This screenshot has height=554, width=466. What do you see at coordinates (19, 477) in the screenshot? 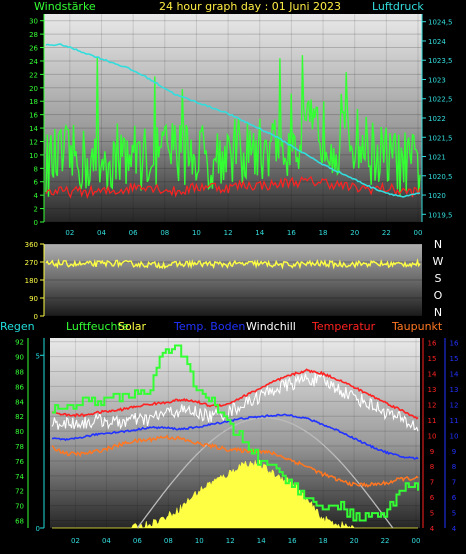
I see `humidity-tick-label: 74` at bounding box center [19, 477].